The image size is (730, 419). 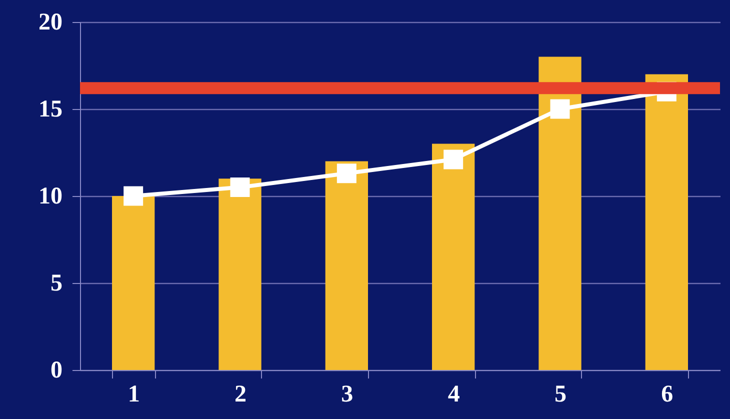 I want to click on y-tick-label: 15, so click(x=50, y=109).